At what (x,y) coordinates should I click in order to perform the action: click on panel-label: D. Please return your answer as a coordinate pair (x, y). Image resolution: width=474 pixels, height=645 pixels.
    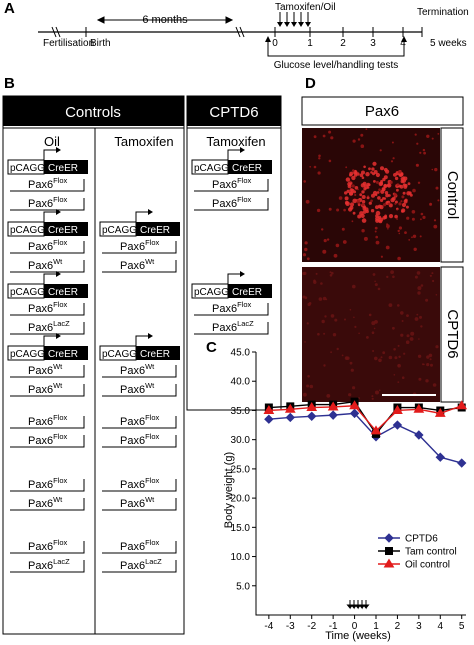
    Looking at the image, I should click on (310, 83).